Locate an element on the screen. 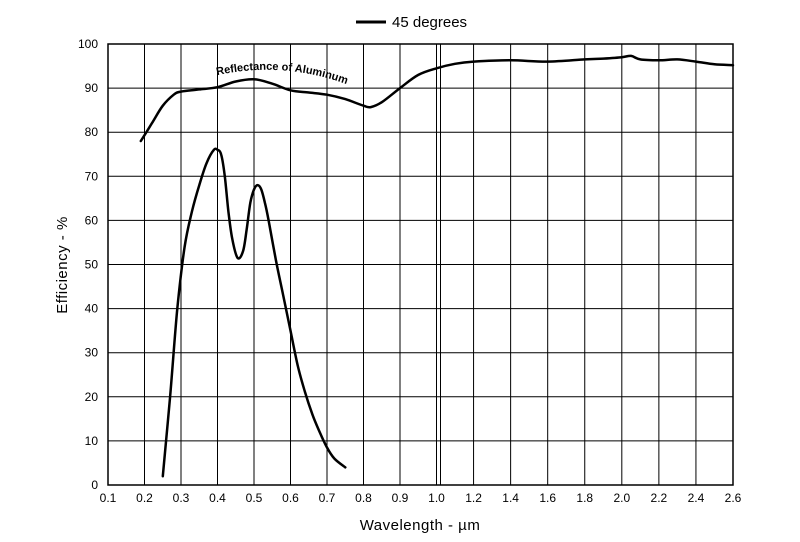  x-tick-label: 0.5 is located at coordinates (254, 498).